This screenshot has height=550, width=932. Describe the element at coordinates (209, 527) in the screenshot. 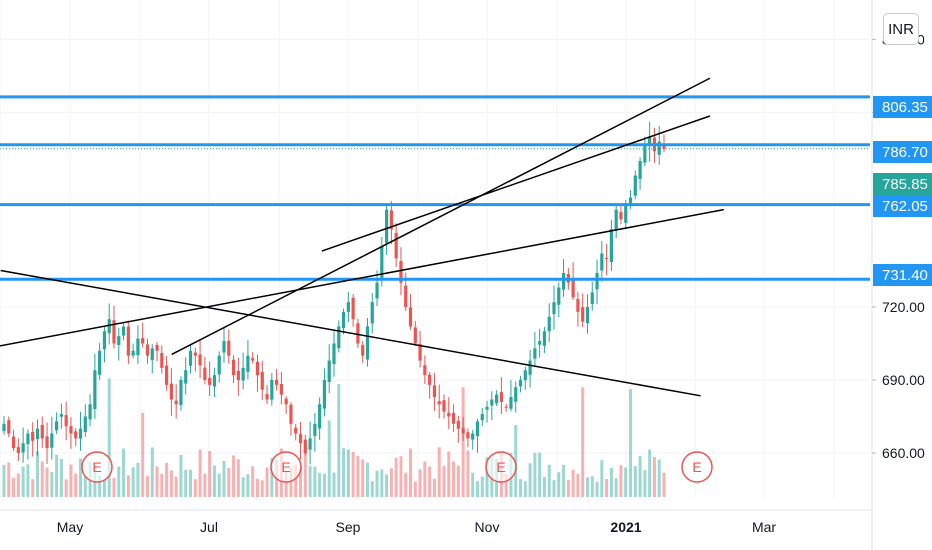

I see `time-axis-label: Jul` at that location.